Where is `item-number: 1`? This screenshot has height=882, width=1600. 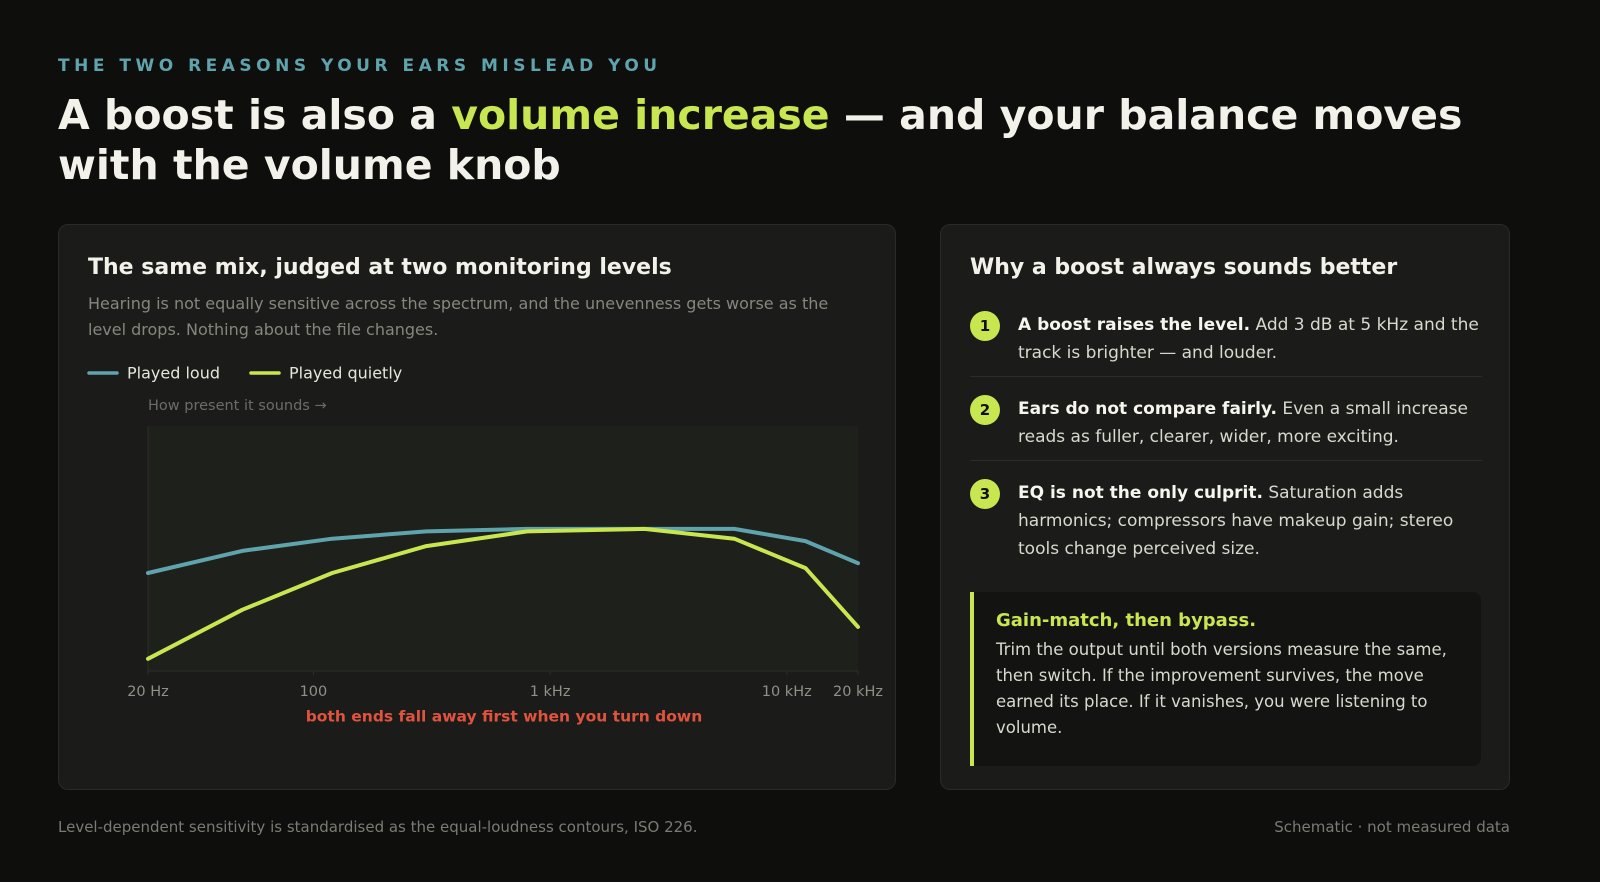 item-number: 1 is located at coordinates (985, 326).